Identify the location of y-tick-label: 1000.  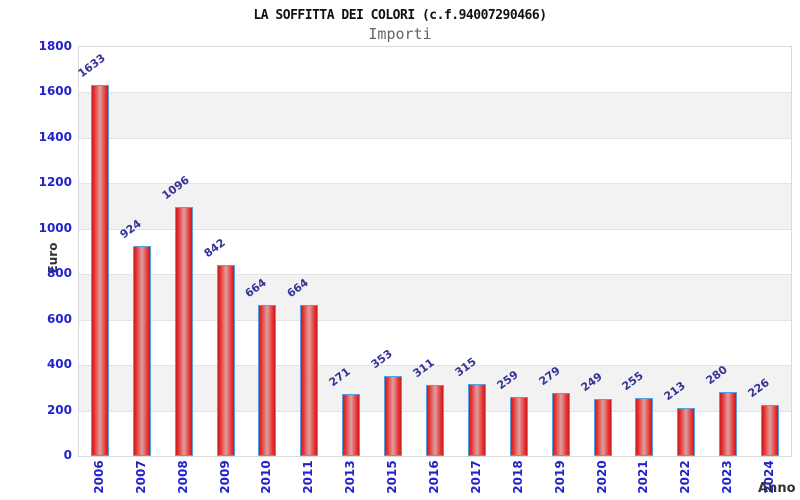
(55, 227).